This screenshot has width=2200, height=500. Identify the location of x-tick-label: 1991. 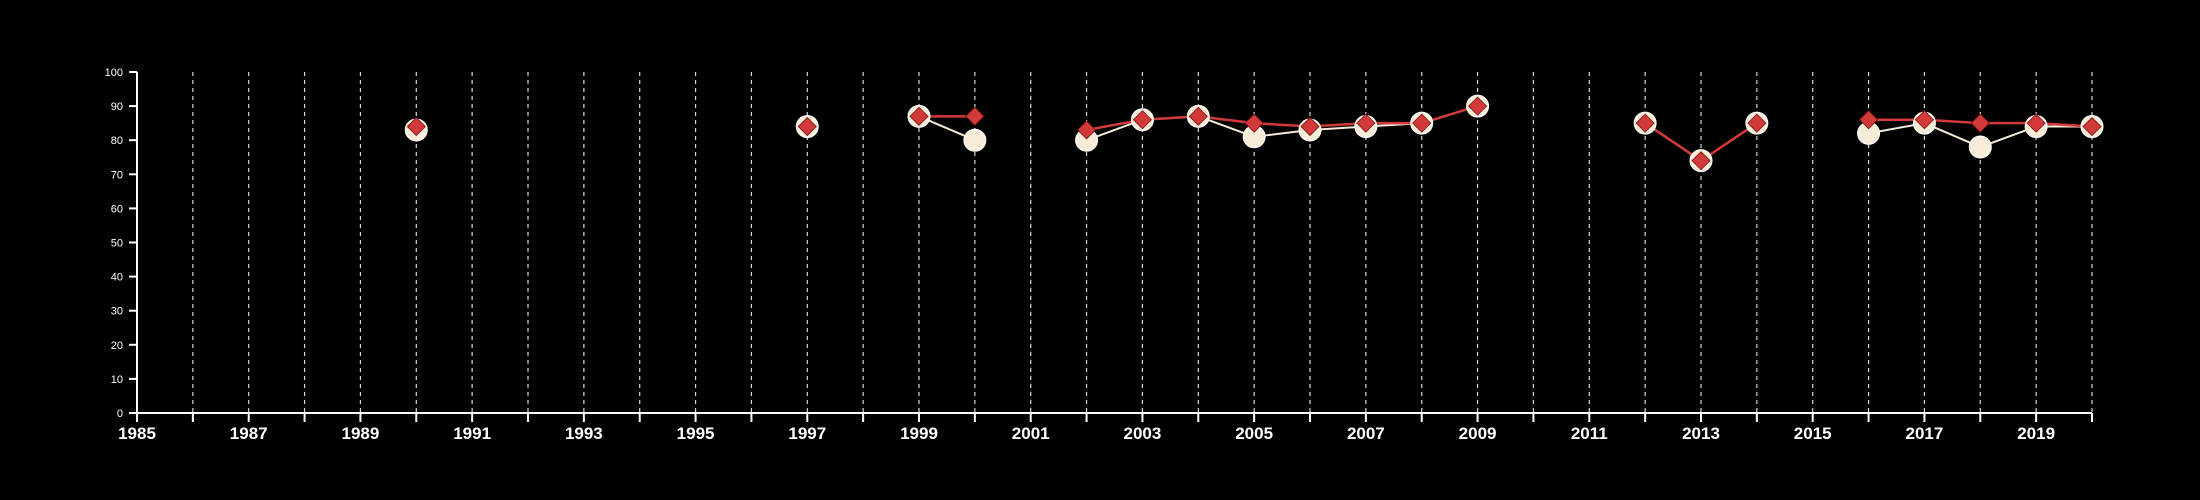
(472, 433).